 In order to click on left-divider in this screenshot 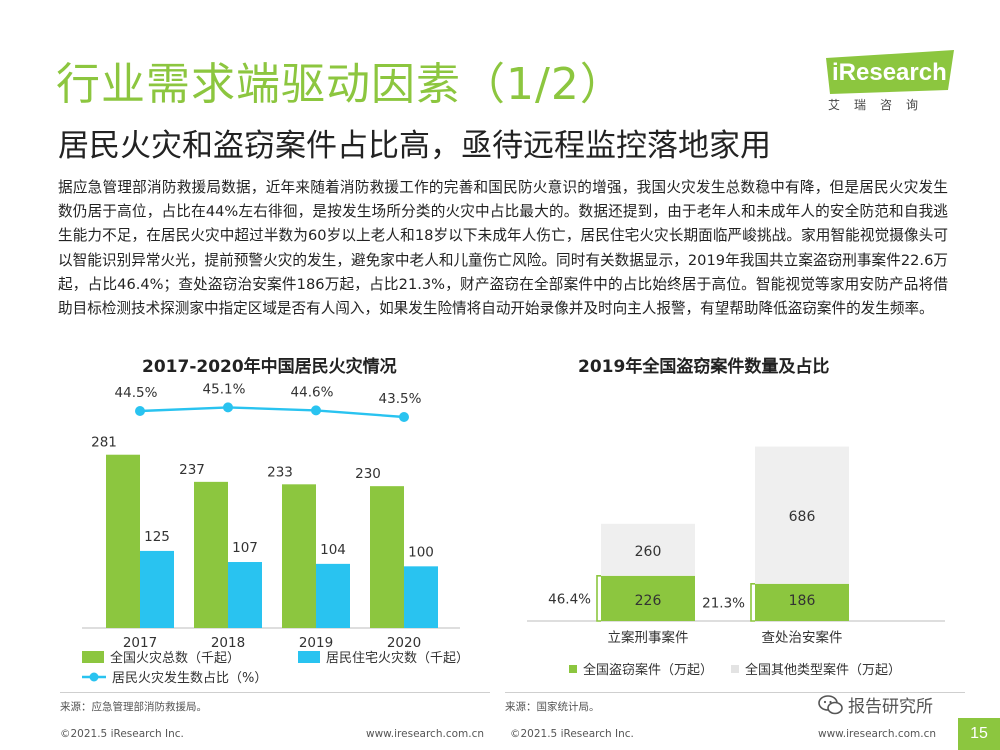, I will do `click(275, 692)`.